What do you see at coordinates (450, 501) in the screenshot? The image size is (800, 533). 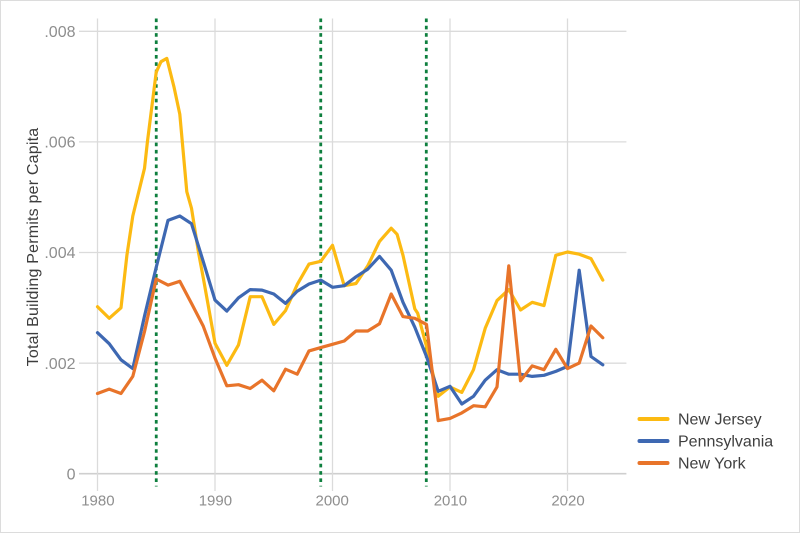 I see `svg-text: 2010` at bounding box center [450, 501].